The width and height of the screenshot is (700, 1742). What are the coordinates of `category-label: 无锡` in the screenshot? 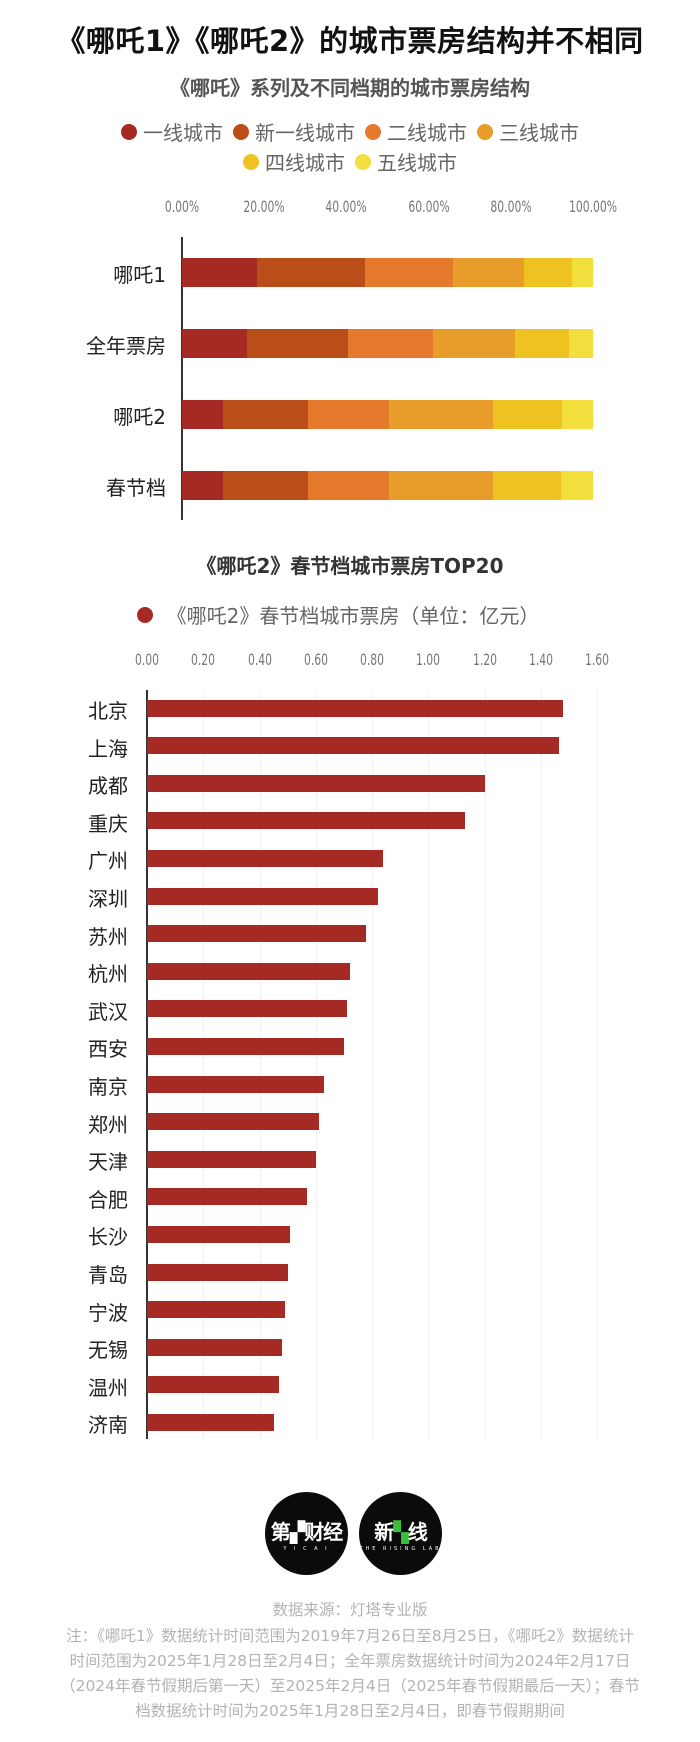 It's located at (108, 1350).